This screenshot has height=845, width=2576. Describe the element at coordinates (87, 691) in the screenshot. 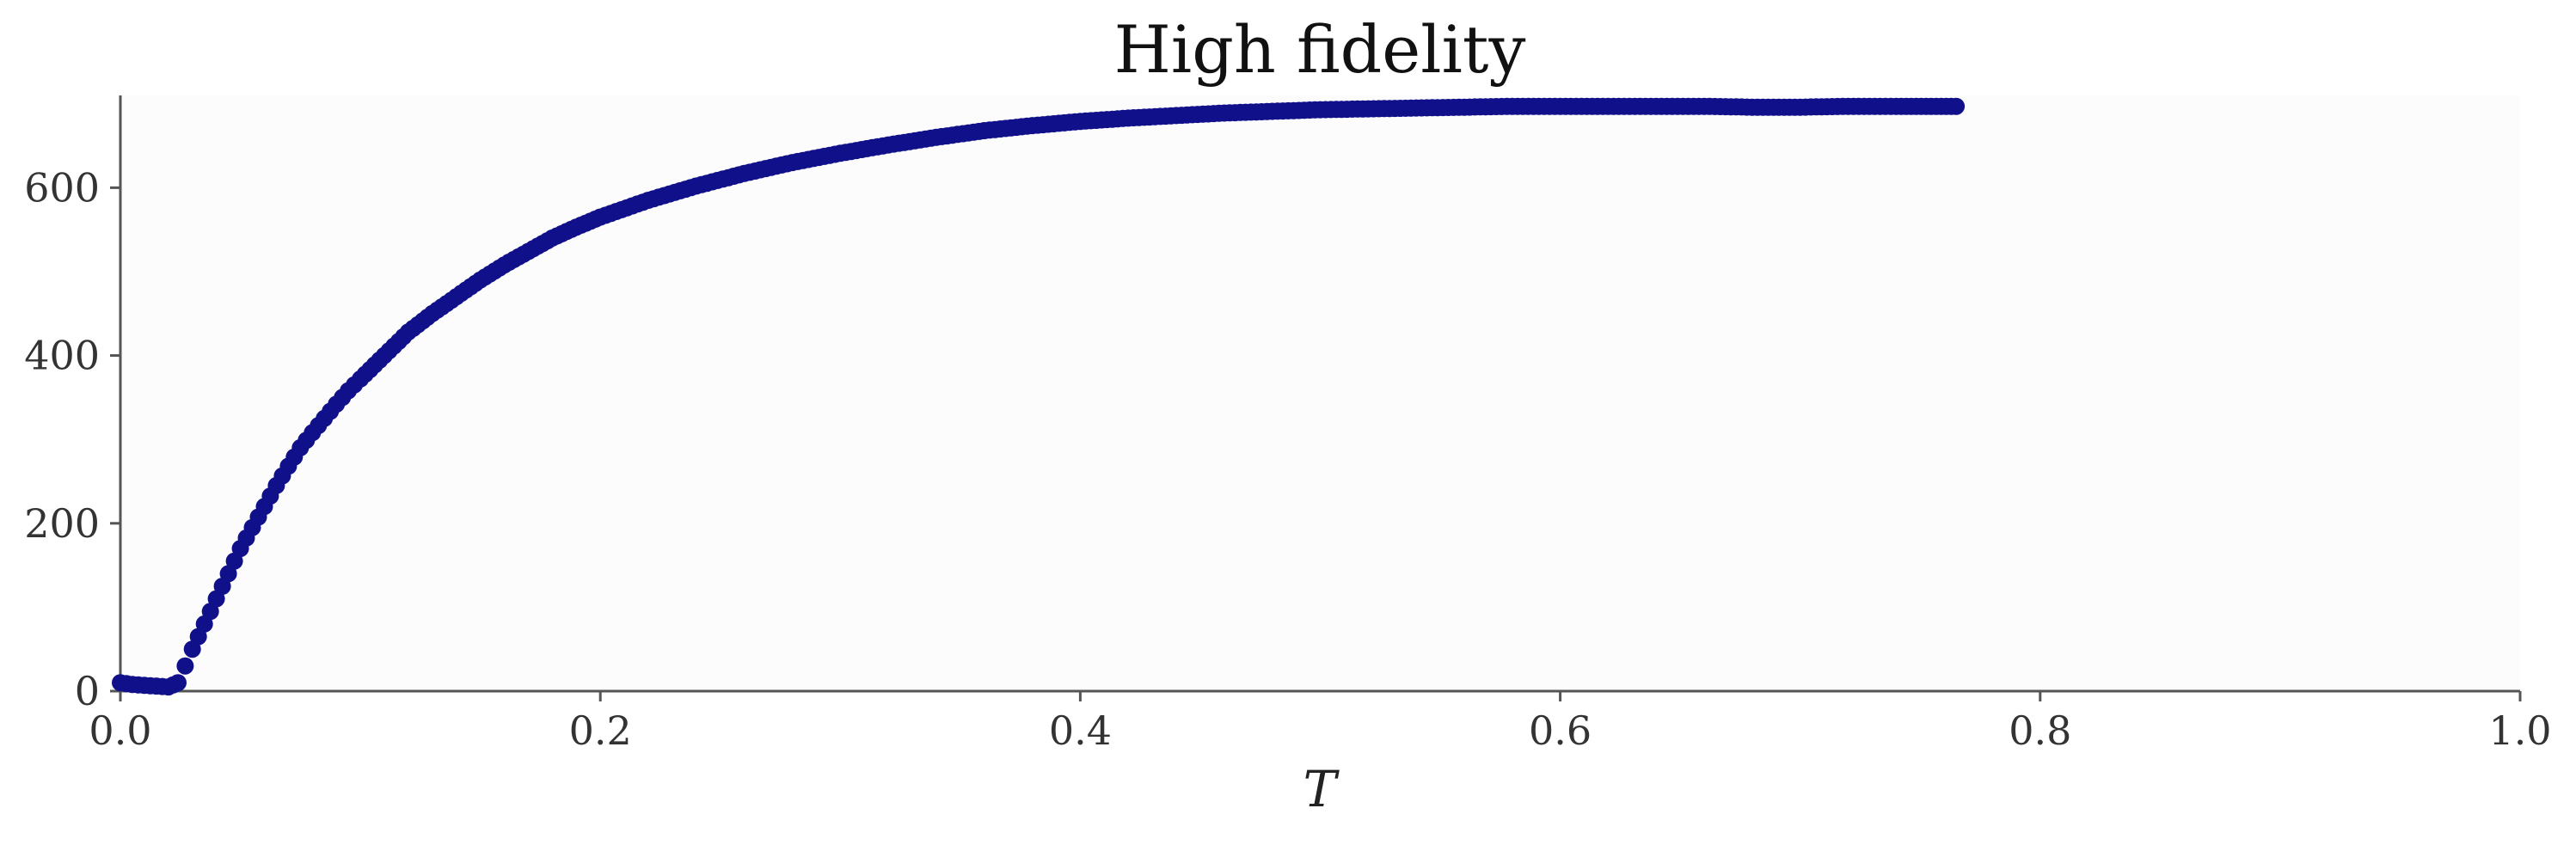

I see `y-tick-label: 0` at that location.